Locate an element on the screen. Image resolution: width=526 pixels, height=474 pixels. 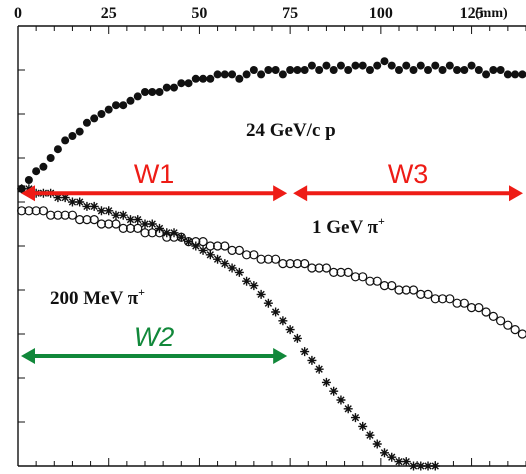
annotation-w1: W1 is located at coordinates (154, 180).